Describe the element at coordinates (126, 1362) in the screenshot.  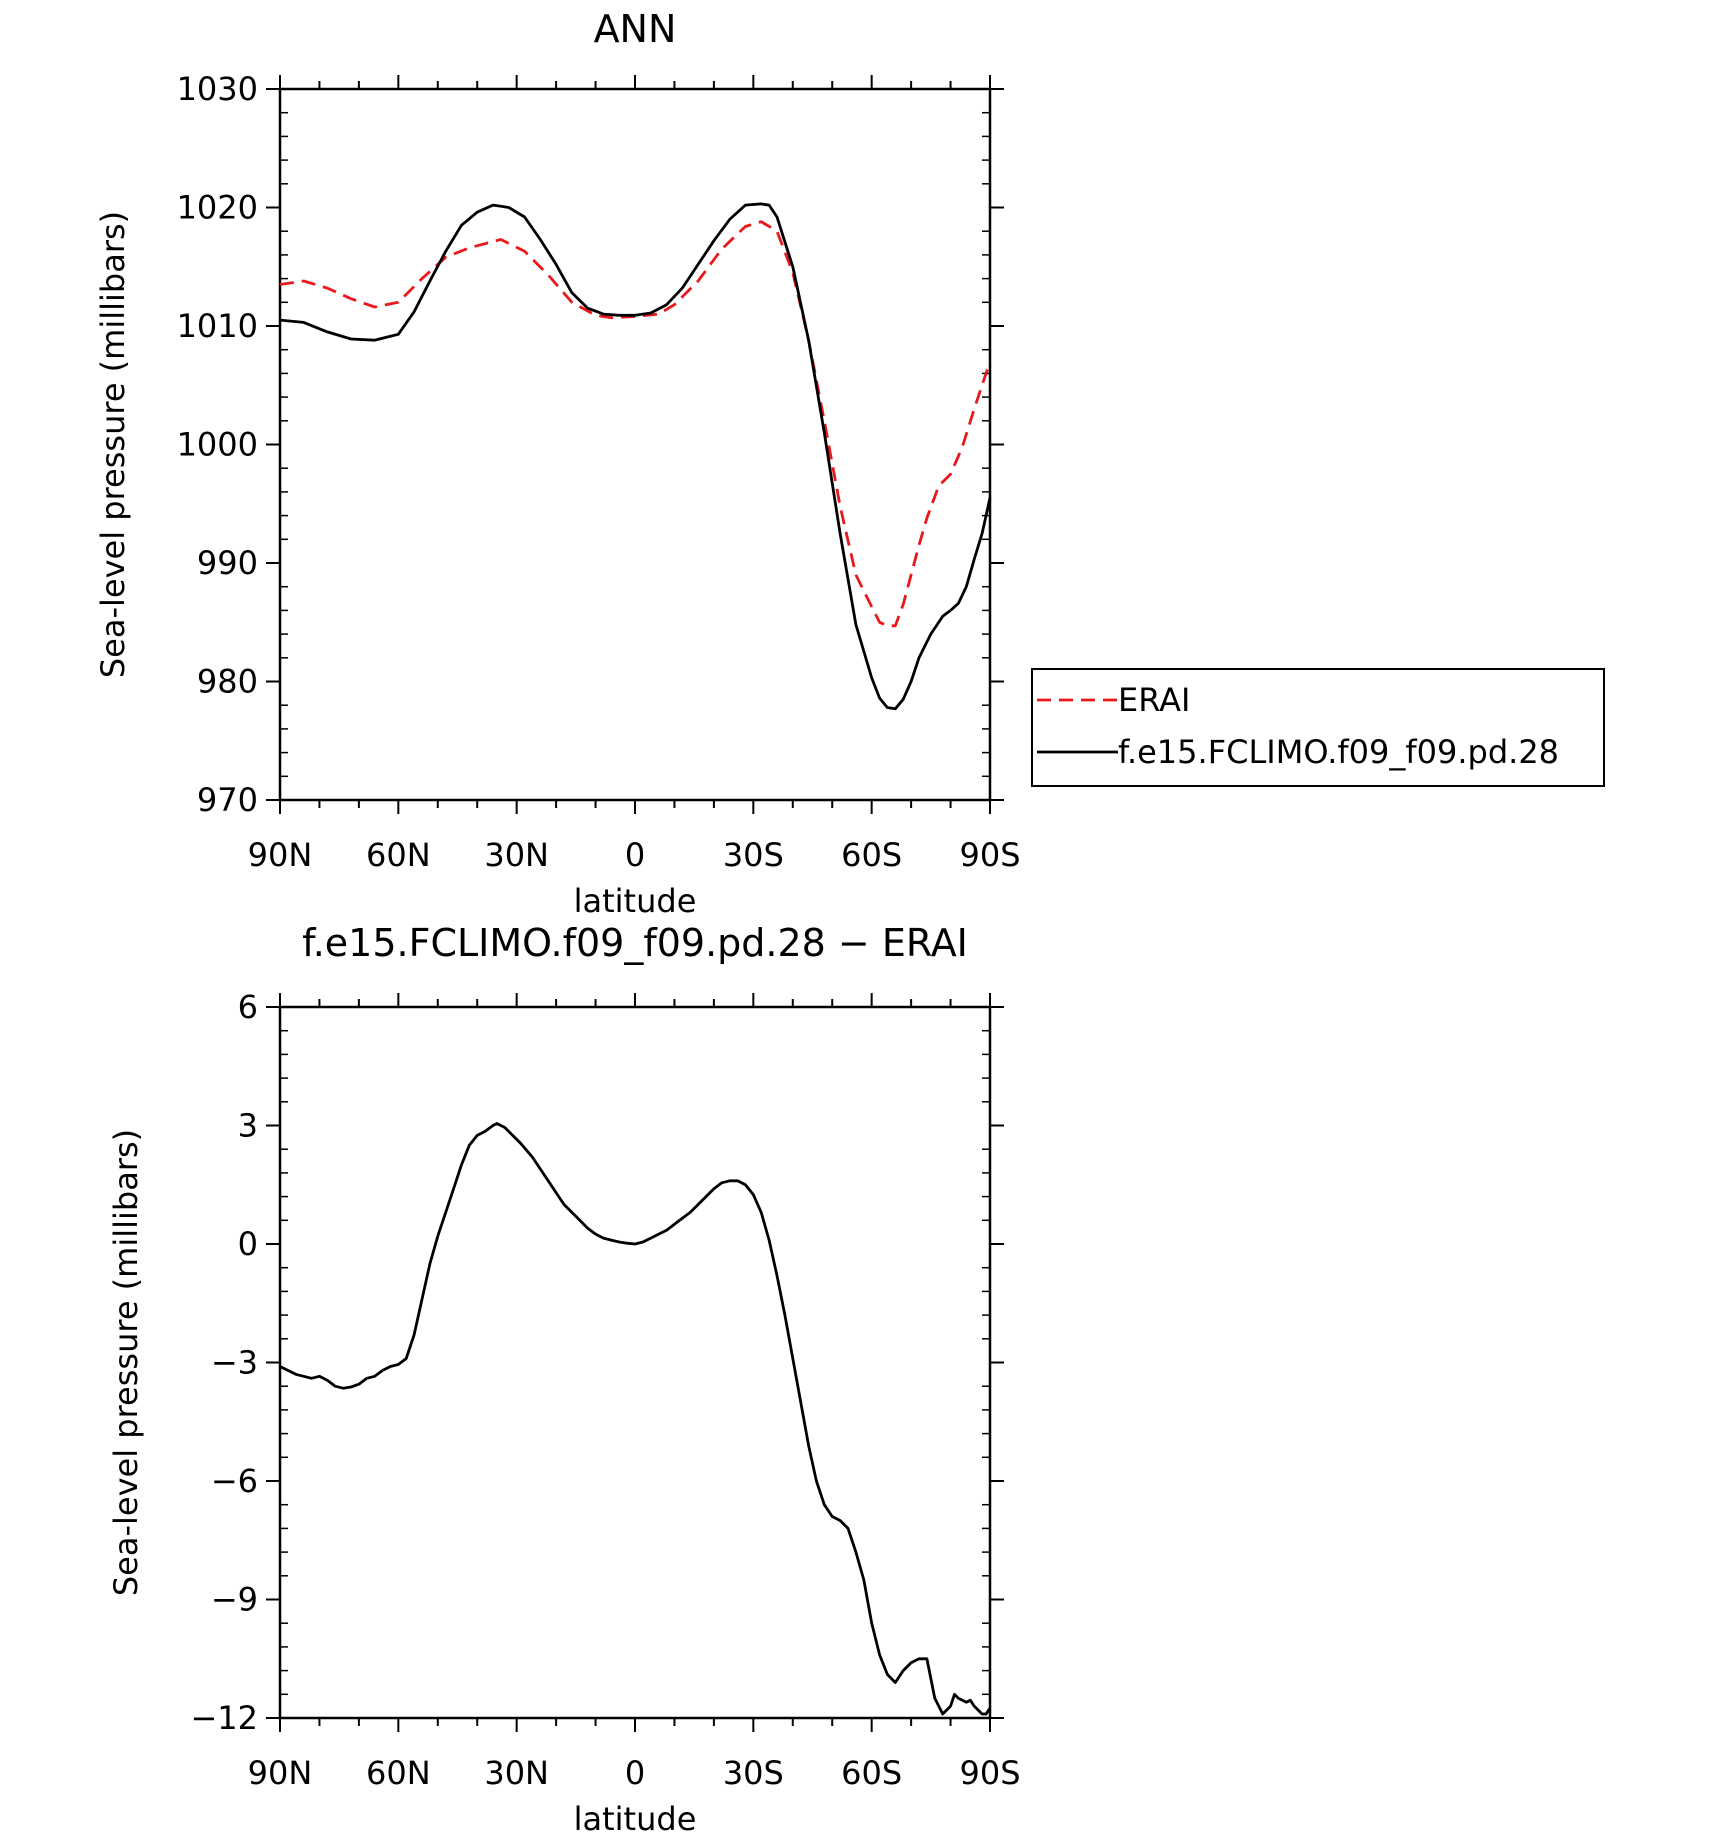
I see `bottom-y-axis-label: Sea-level pressure (millibars)` at that location.